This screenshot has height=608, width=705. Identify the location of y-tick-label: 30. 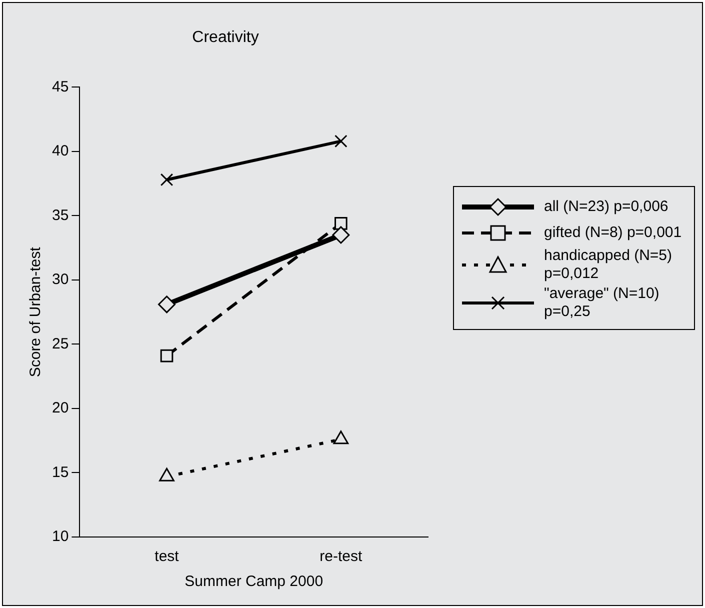
(60, 279).